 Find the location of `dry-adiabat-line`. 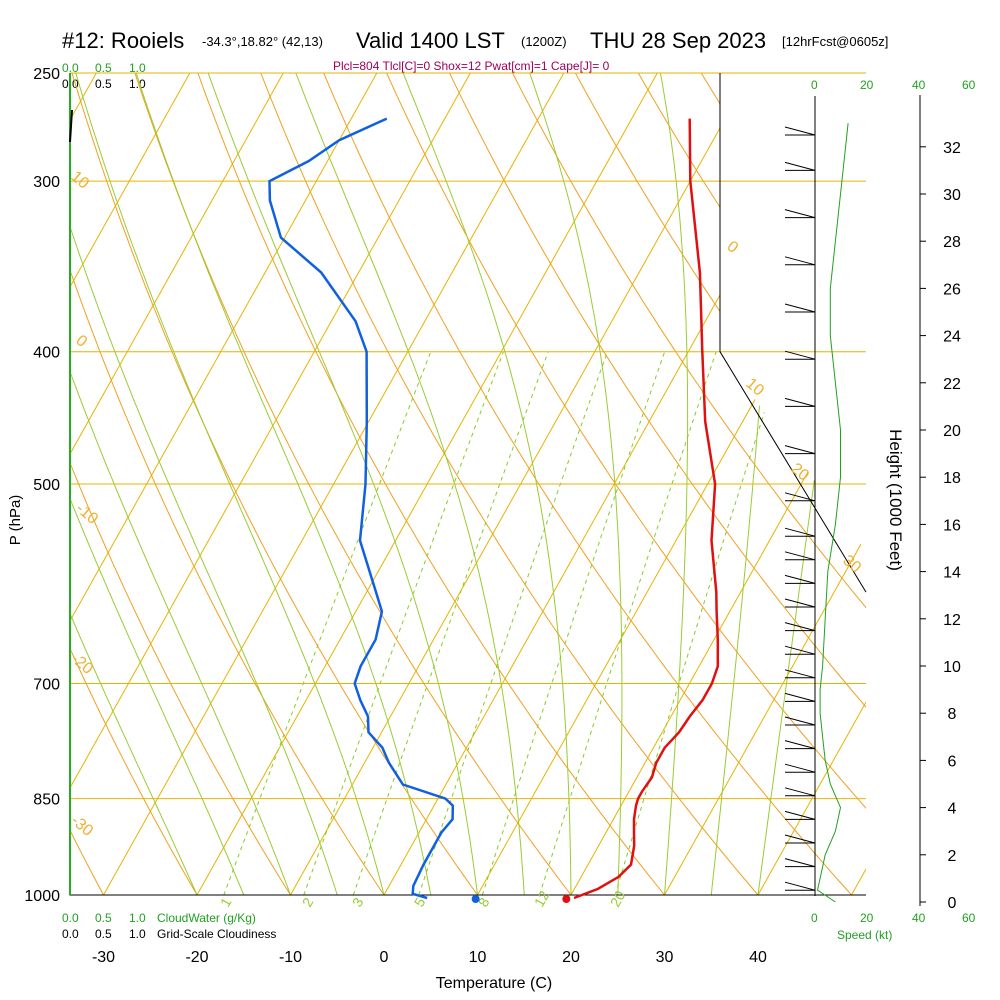

dry-adiabat-line is located at coordinates (134, 484).